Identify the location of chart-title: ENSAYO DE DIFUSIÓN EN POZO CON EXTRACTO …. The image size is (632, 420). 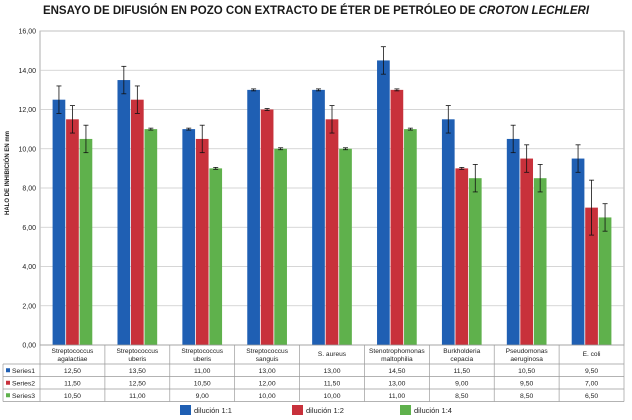
(316, 11).